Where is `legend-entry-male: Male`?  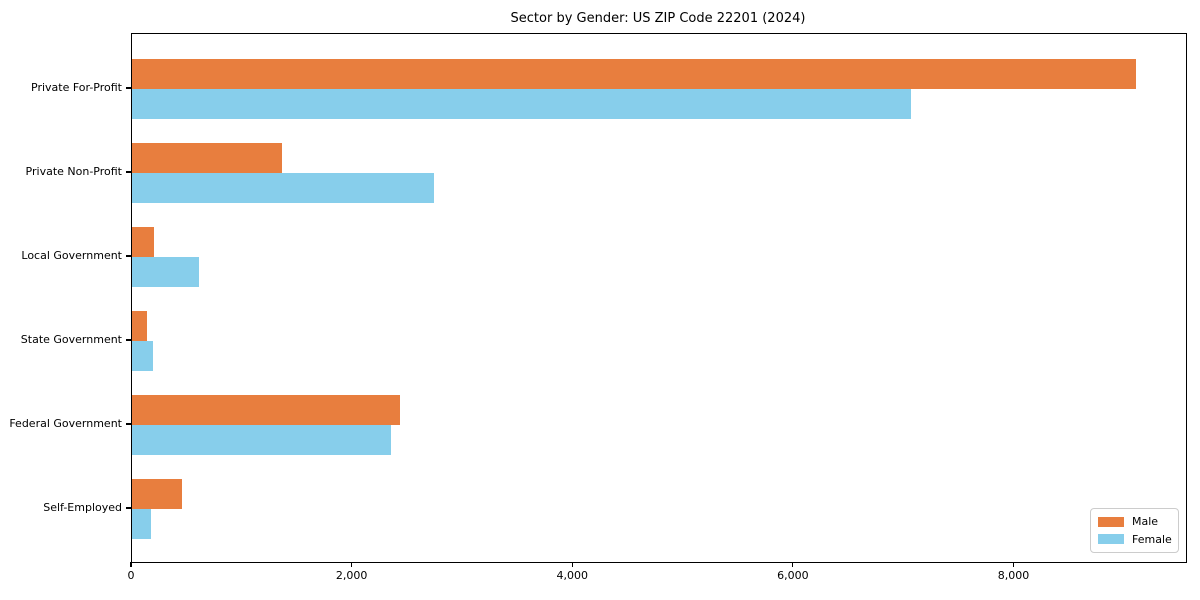
legend-entry-male: Male is located at coordinates (1134, 521).